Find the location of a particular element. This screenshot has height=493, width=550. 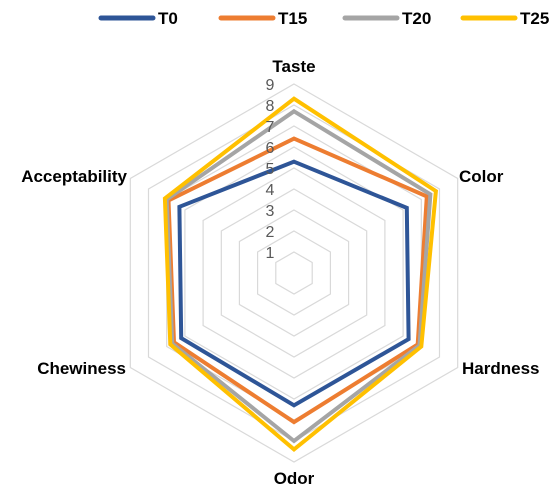

tick-label-5: 5 is located at coordinates (270, 169).